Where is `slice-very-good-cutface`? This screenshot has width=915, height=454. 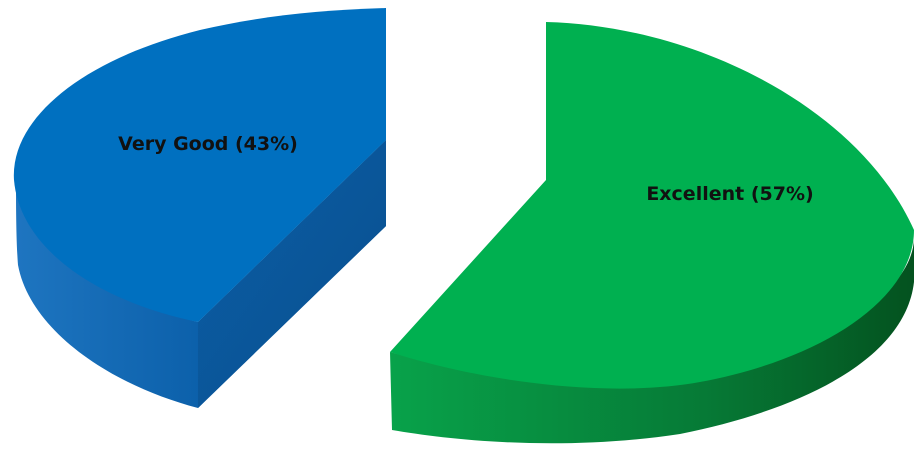
slice-very-good-cutface is located at coordinates (292, 274).